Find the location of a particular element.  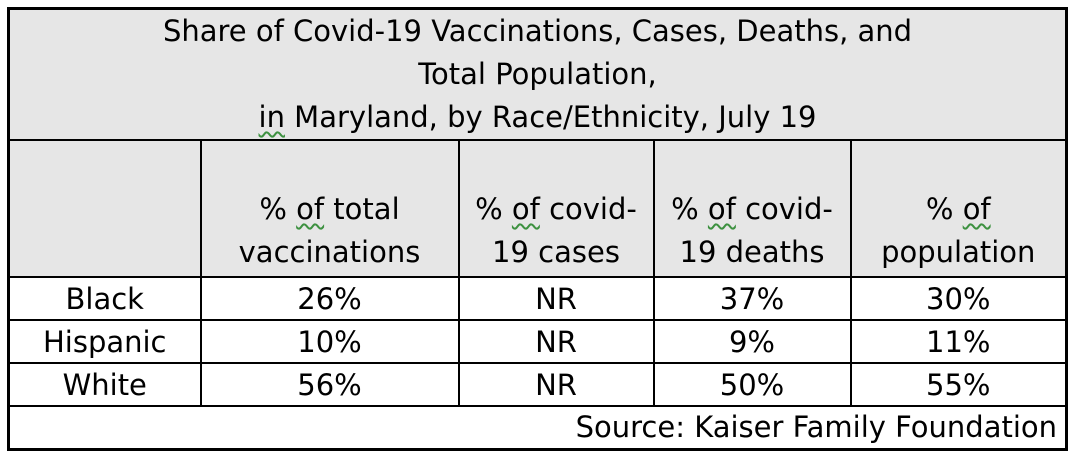

row-label: Black is located at coordinates (104, 298).